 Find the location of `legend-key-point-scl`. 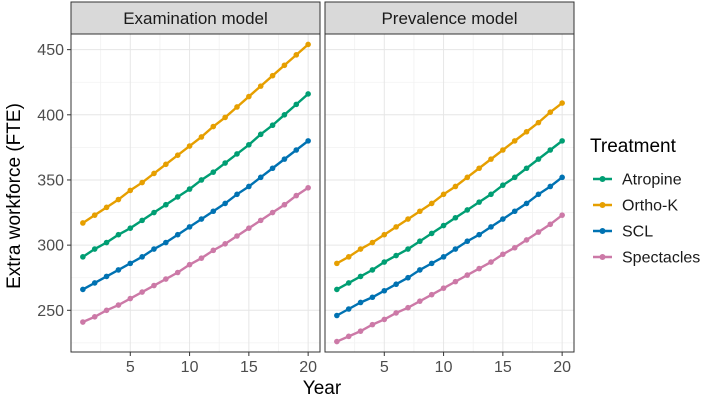

legend-key-point-scl is located at coordinates (602, 231).